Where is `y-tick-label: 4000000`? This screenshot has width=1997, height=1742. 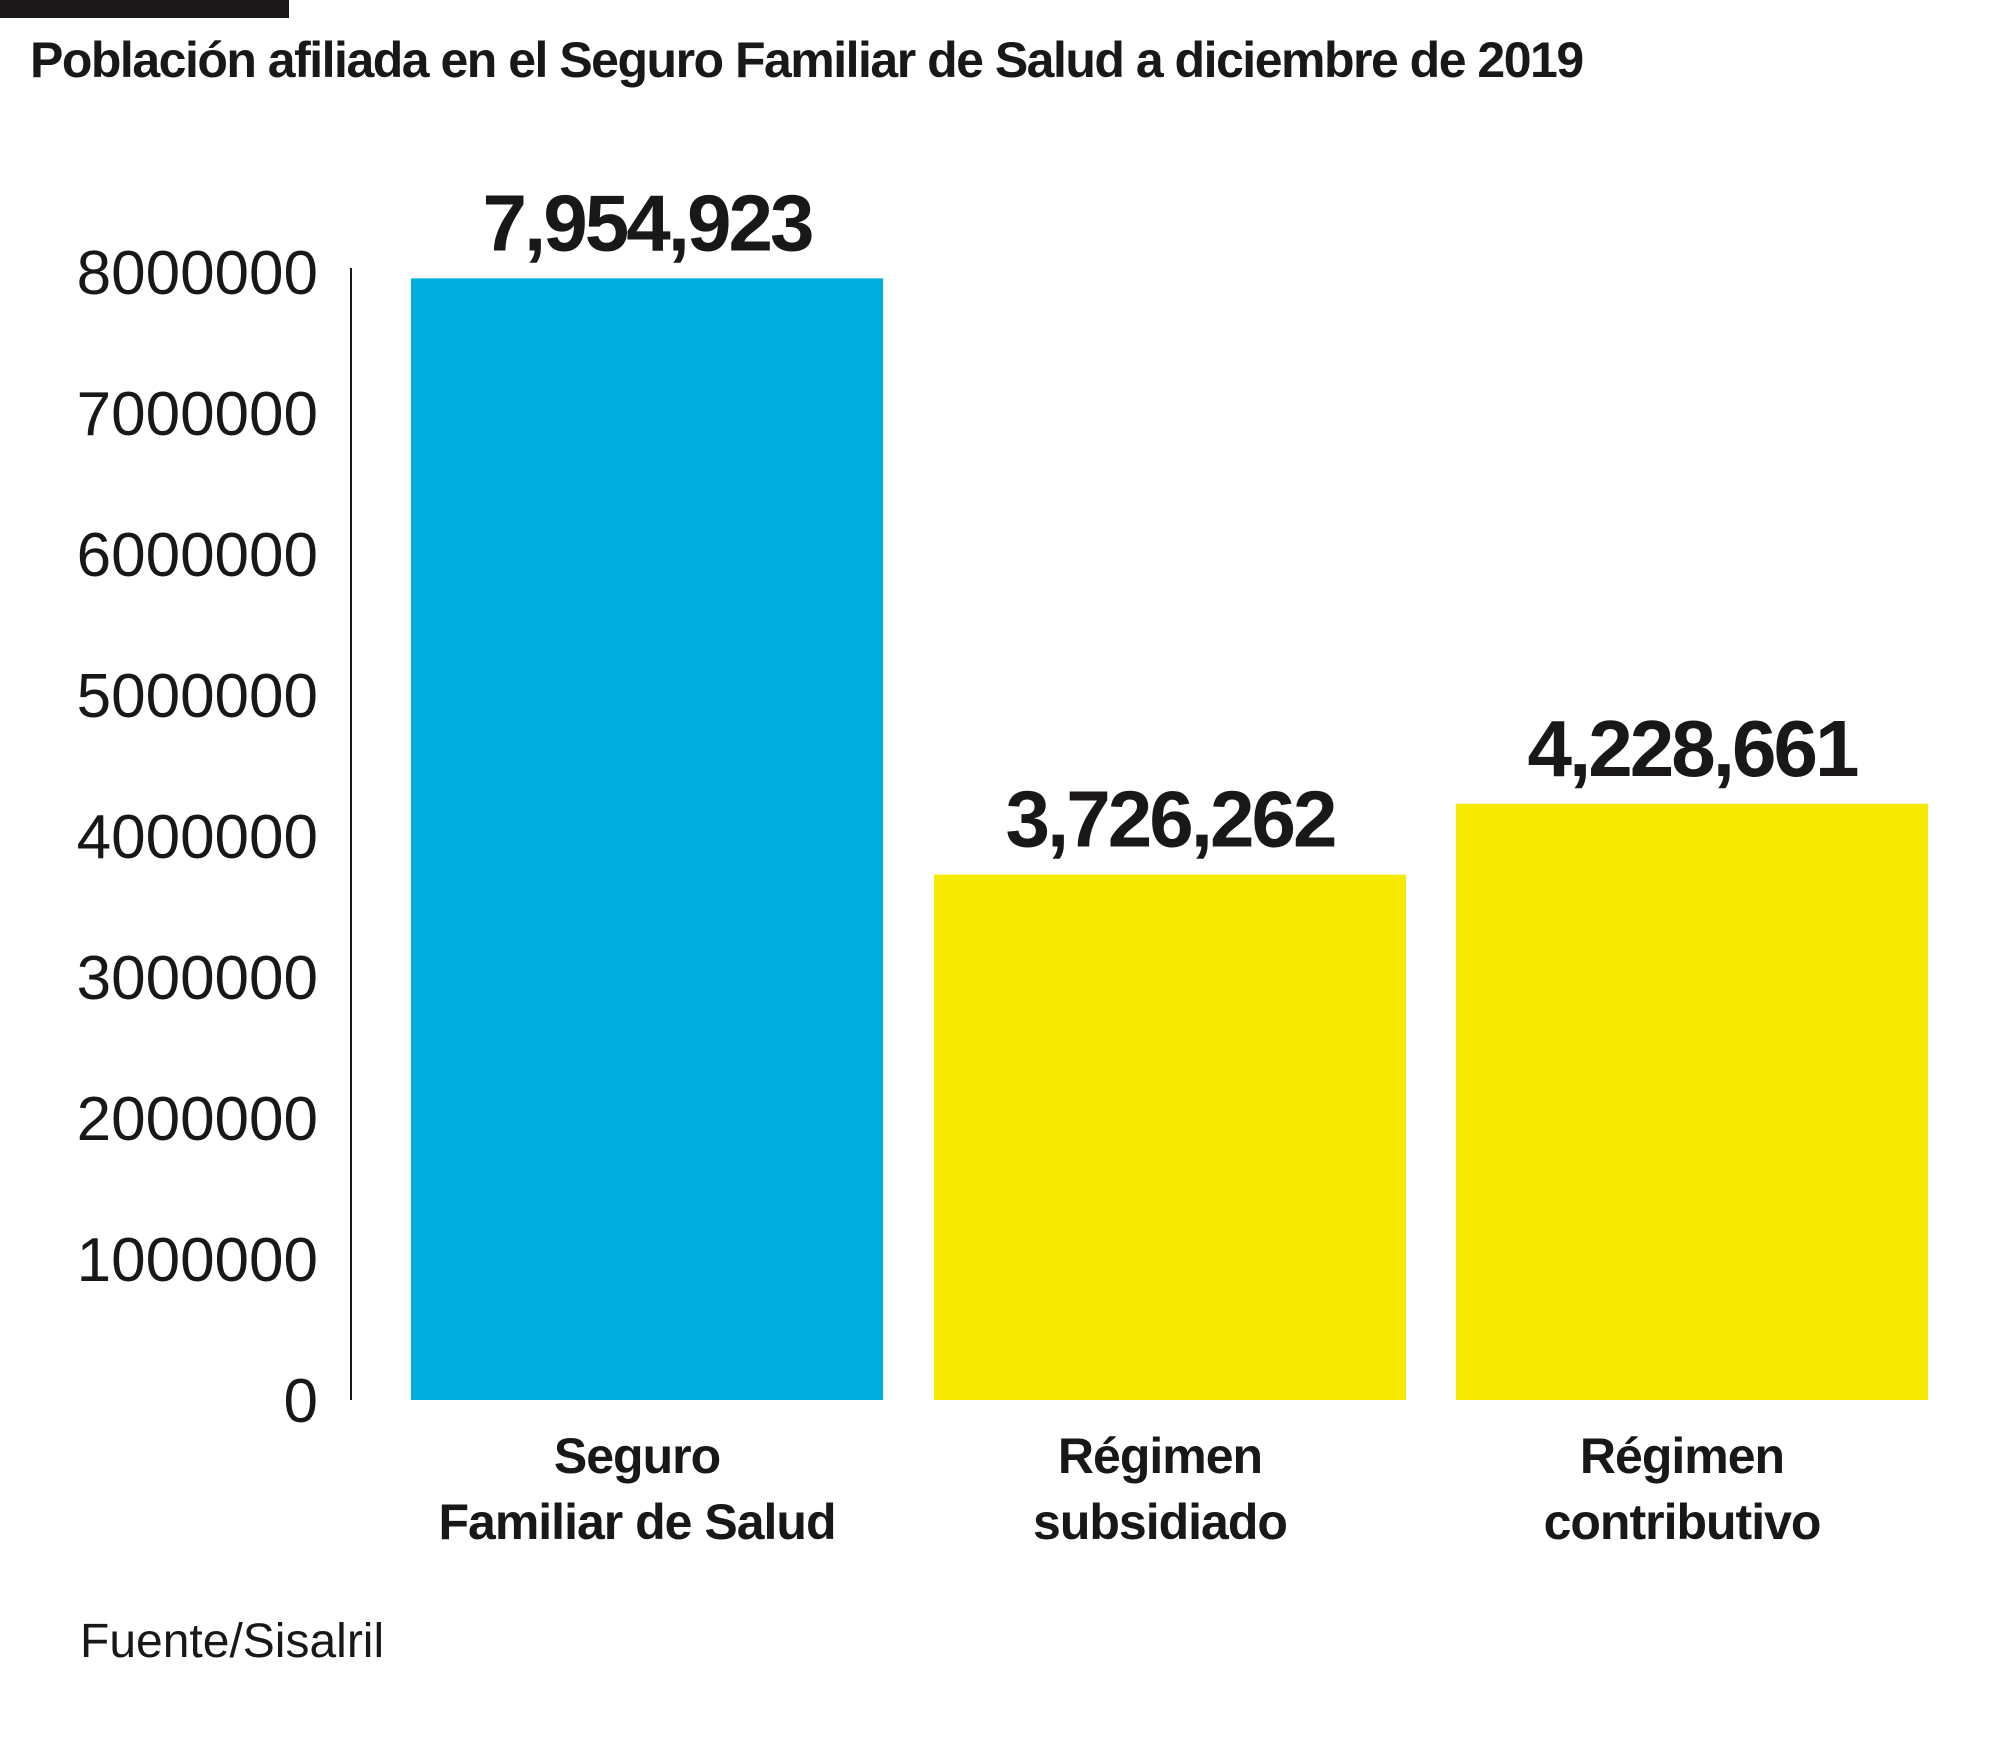 y-tick-label: 4000000 is located at coordinates (197, 837).